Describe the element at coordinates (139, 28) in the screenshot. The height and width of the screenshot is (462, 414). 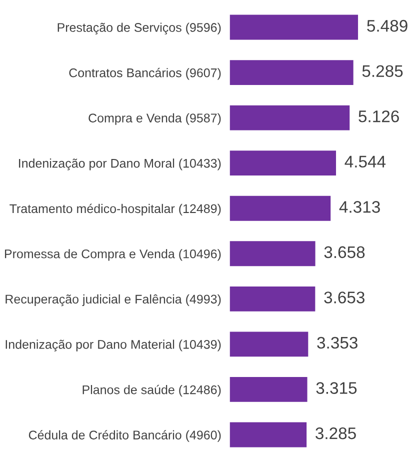
I see `y-tick-label: Prestação de Serviços (9596)` at that location.